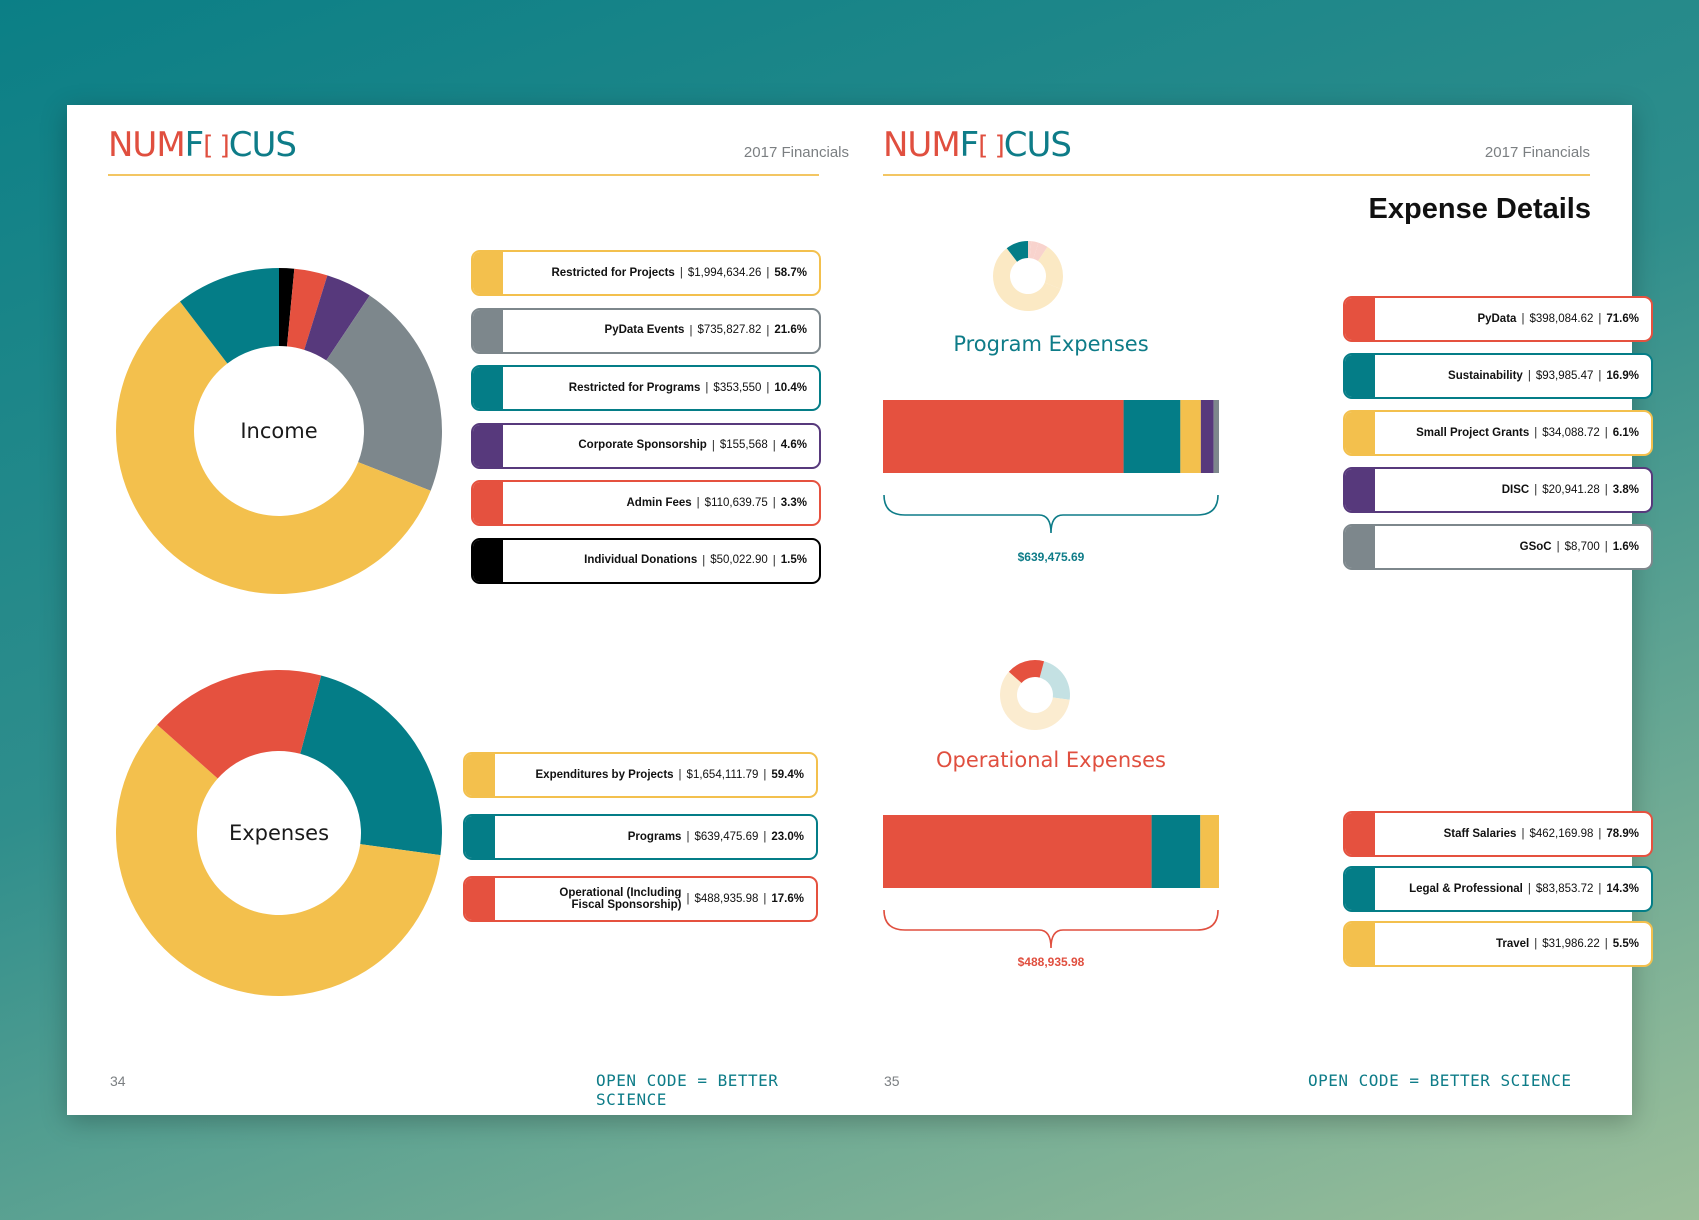  What do you see at coordinates (1176, 851) in the screenshot?
I see `operational_expenses-bar-legal-professional` at bounding box center [1176, 851].